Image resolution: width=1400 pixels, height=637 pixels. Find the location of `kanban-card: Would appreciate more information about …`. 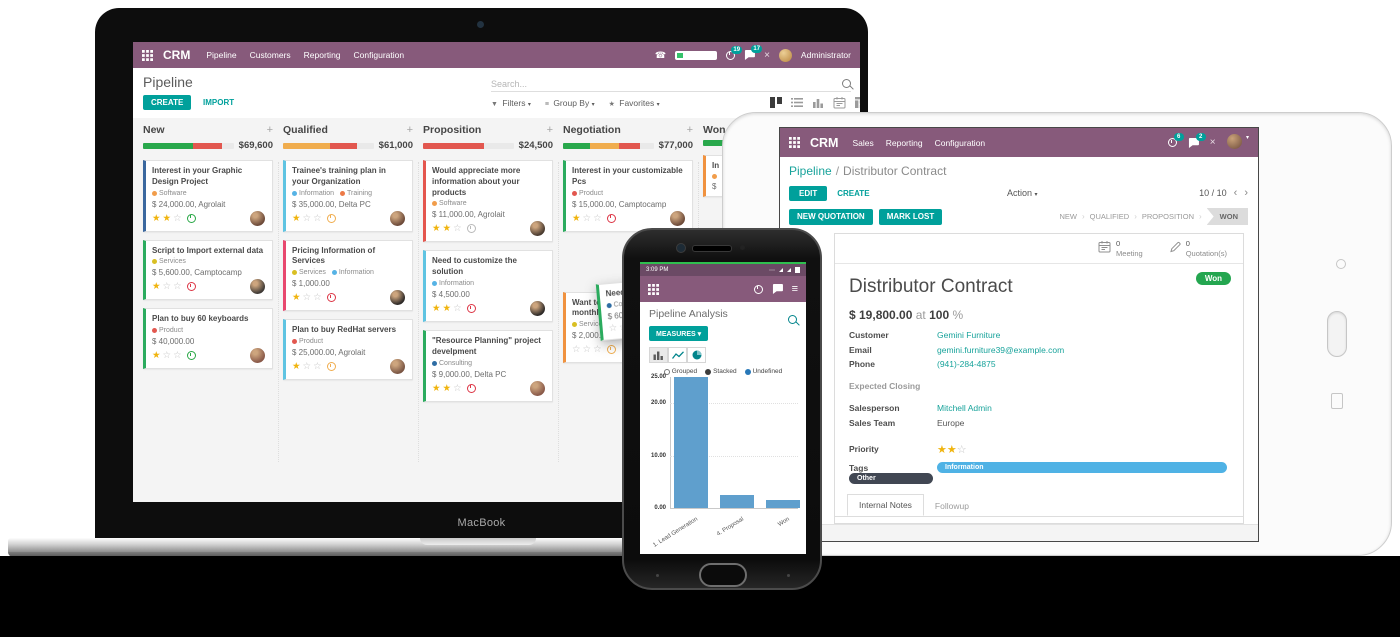

kanban-card: Would appreciate more information about … is located at coordinates (488, 201).